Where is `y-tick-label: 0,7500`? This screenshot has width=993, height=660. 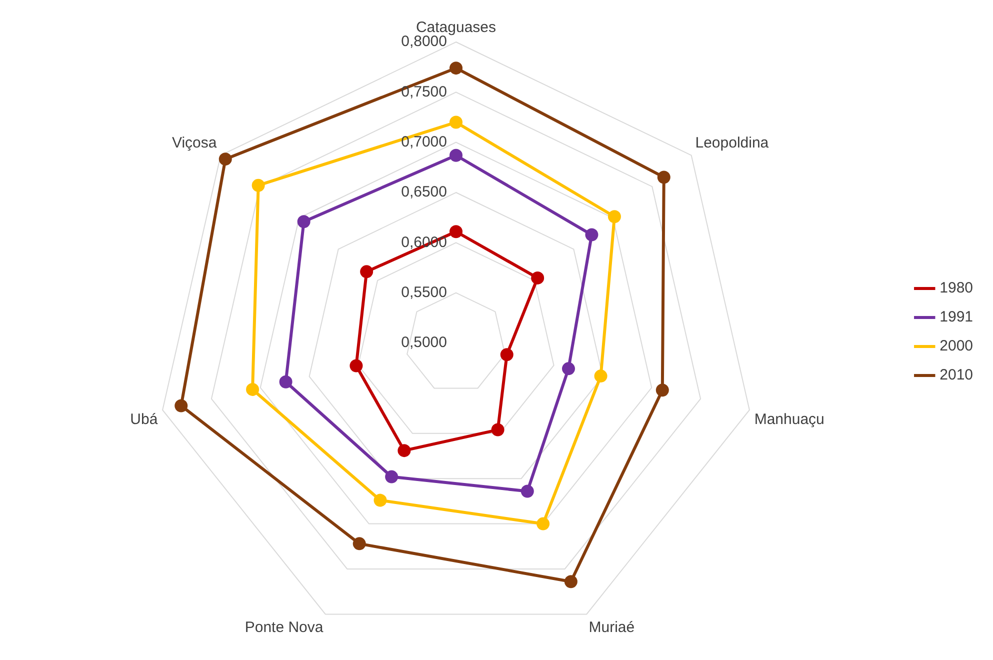
y-tick-label: 0,7500 is located at coordinates (424, 91).